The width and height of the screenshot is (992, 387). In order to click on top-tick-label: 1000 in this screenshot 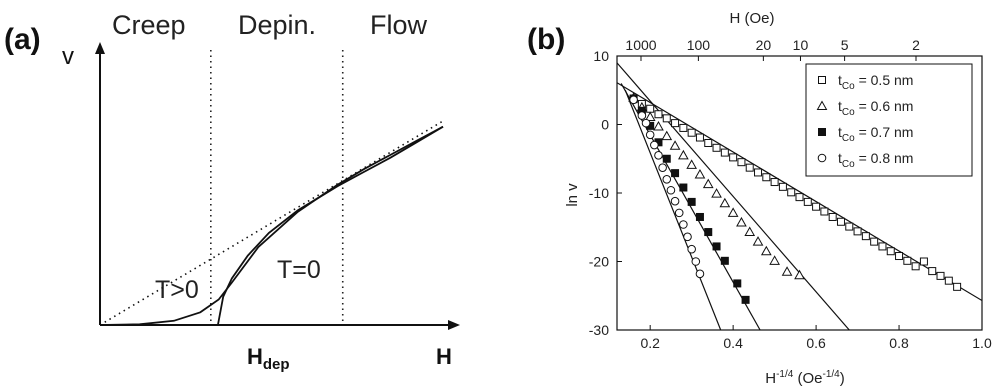, I will do `click(640, 45)`.